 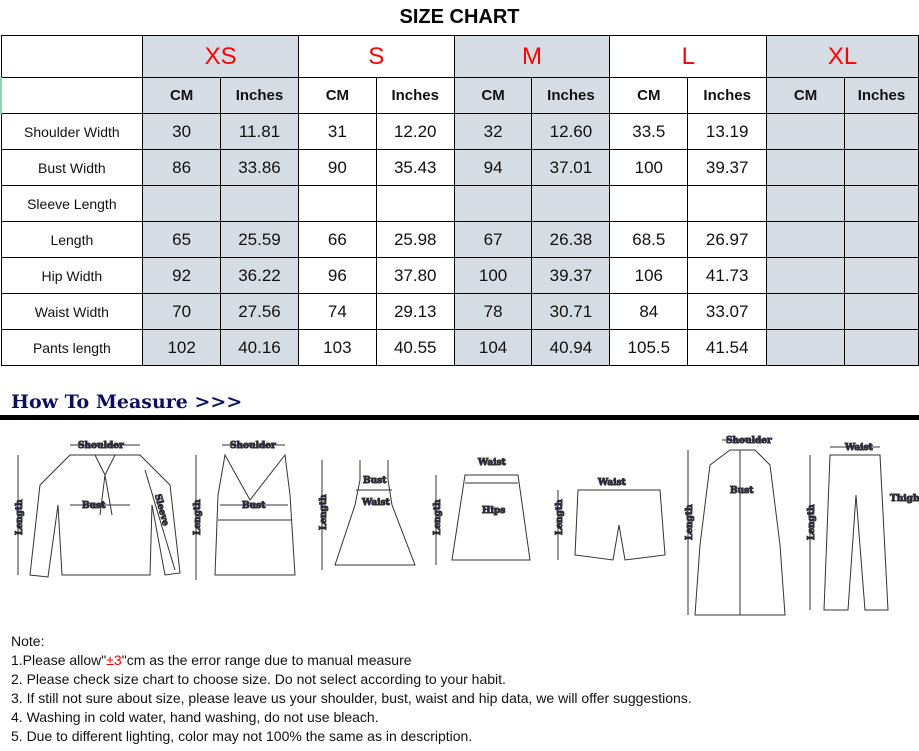 What do you see at coordinates (571, 311) in the screenshot?
I see `value-cell: 30.71` at bounding box center [571, 311].